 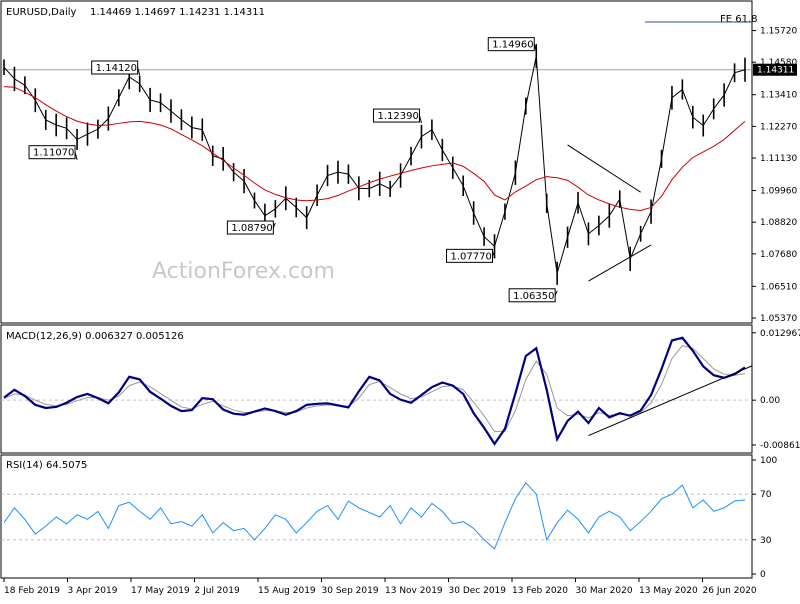 I want to click on price-y-tick-label: 1.09960, so click(x=778, y=192).